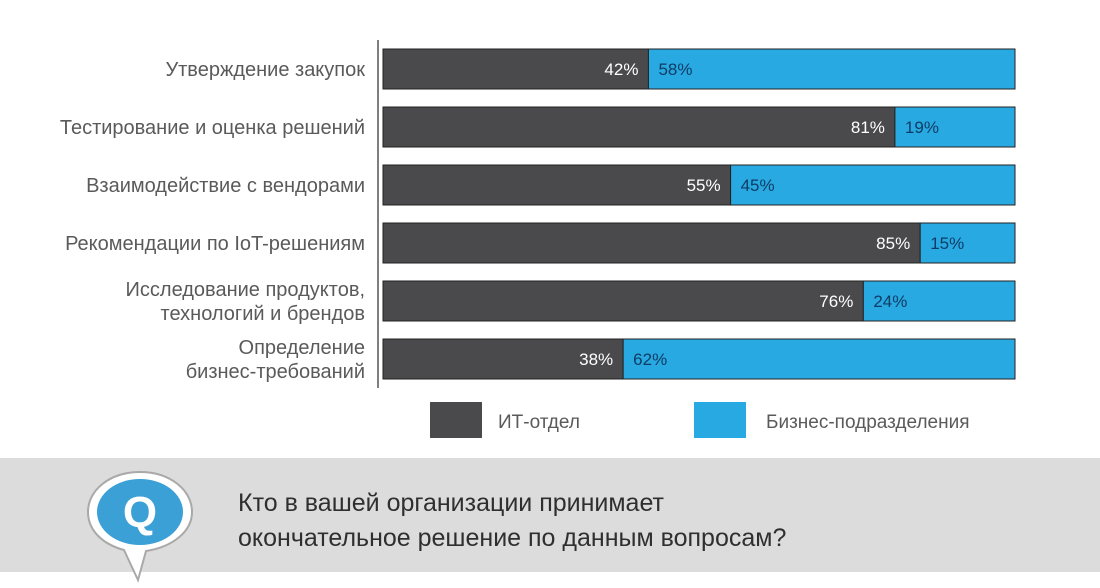 The width and height of the screenshot is (1100, 588). Describe the element at coordinates (650, 359) in the screenshot. I see `data-label: 62%` at that location.